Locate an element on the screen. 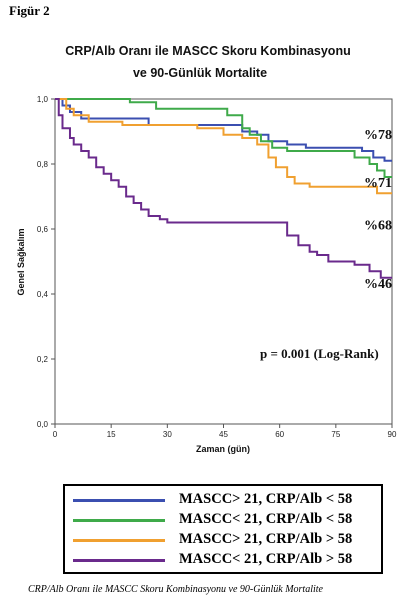 The width and height of the screenshot is (412, 605). legend-item-green: MASCC< 21, CRP/Alb < 58 is located at coordinates (228, 520).